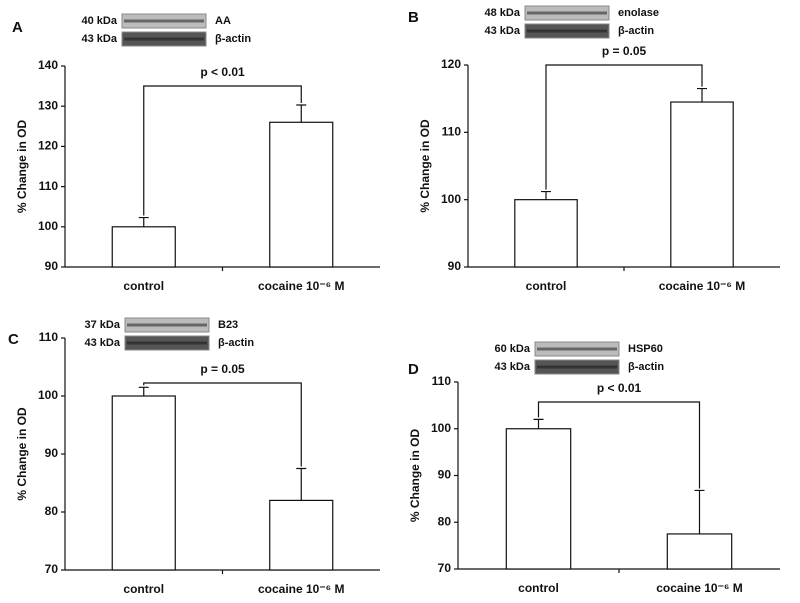  Describe the element at coordinates (513, 349) in the screenshot. I see `blot-size: 60 kDa` at that location.